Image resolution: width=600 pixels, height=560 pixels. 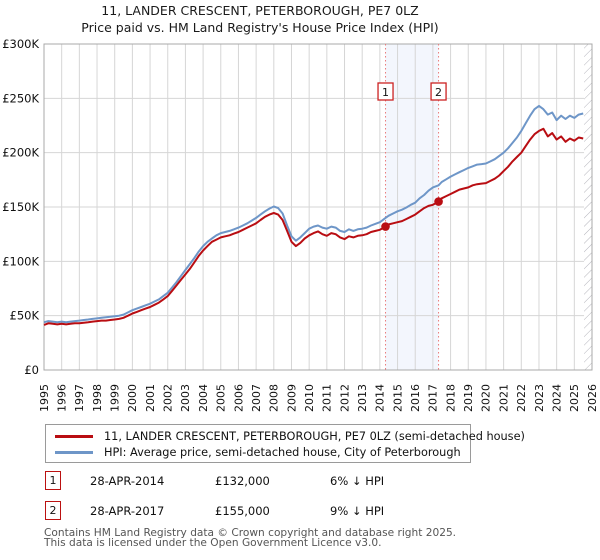 I want to click on x-tick-label: 2001, so click(x=150, y=398).